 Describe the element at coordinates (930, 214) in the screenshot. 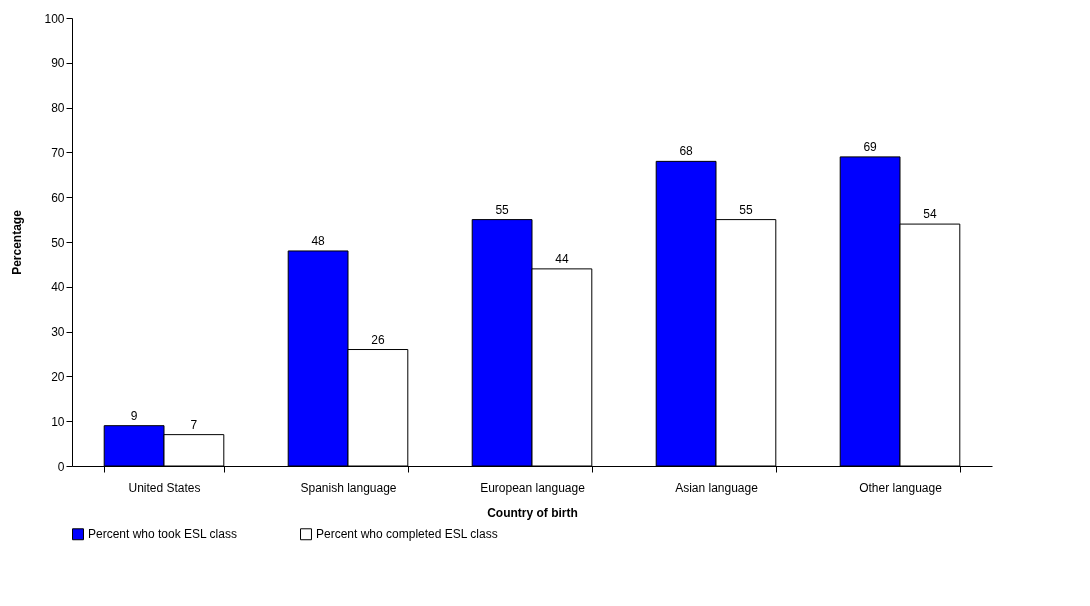

I see `data-label: 54` at that location.